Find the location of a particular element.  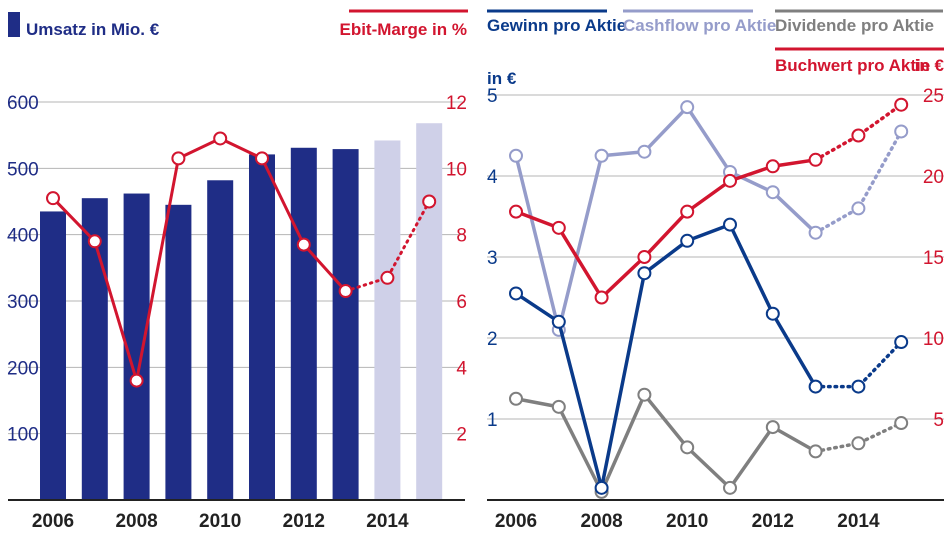

unit-label-left: in € is located at coordinates (502, 78).